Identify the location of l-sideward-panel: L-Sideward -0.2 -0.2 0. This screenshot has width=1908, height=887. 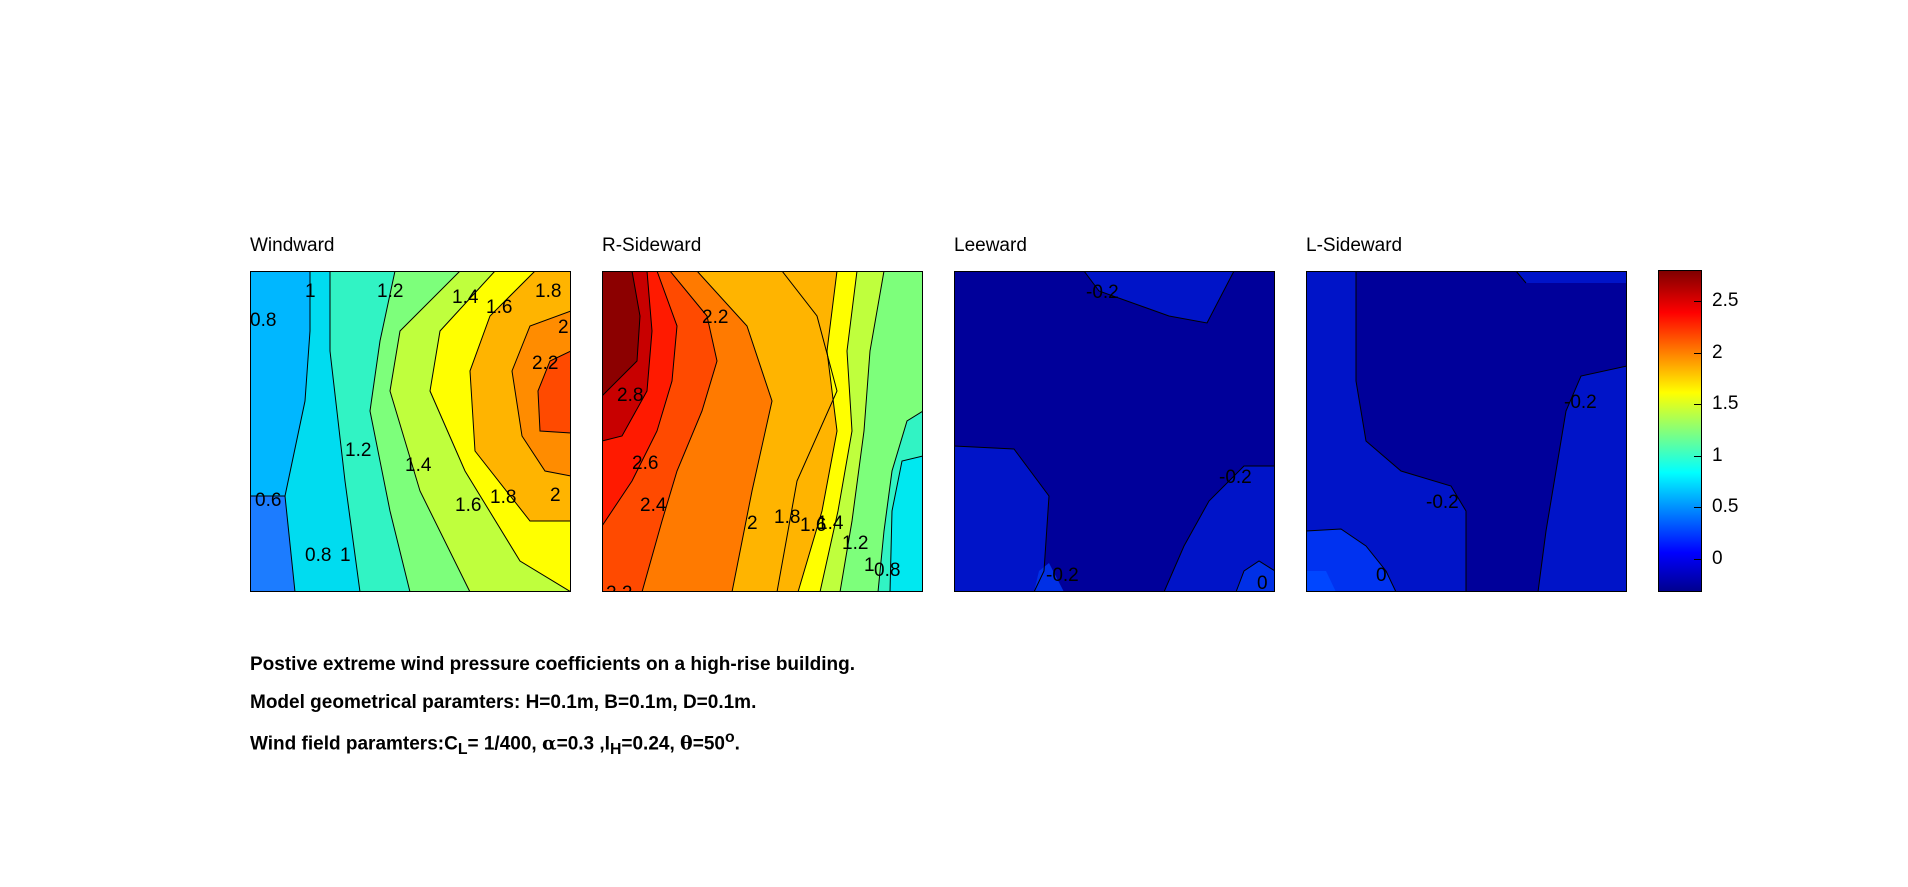
(1466, 413).